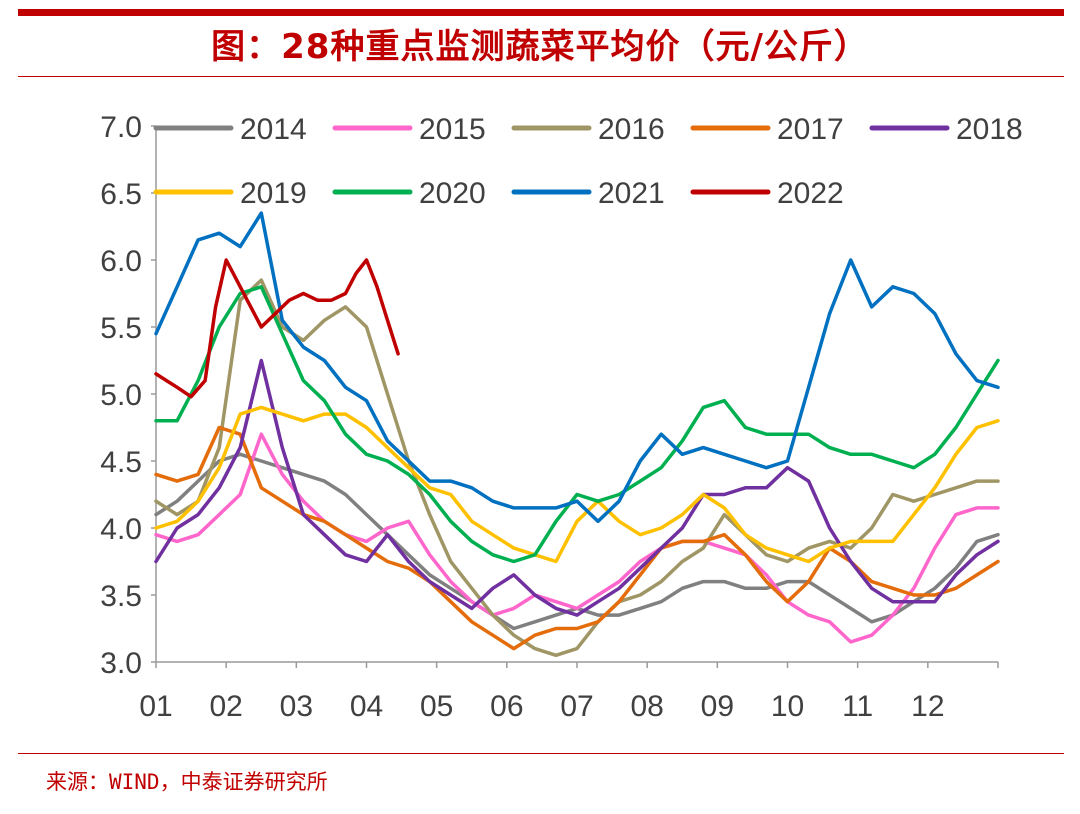 This screenshot has height=814, width=1080. I want to click on x-tick-label: 05, so click(436, 706).